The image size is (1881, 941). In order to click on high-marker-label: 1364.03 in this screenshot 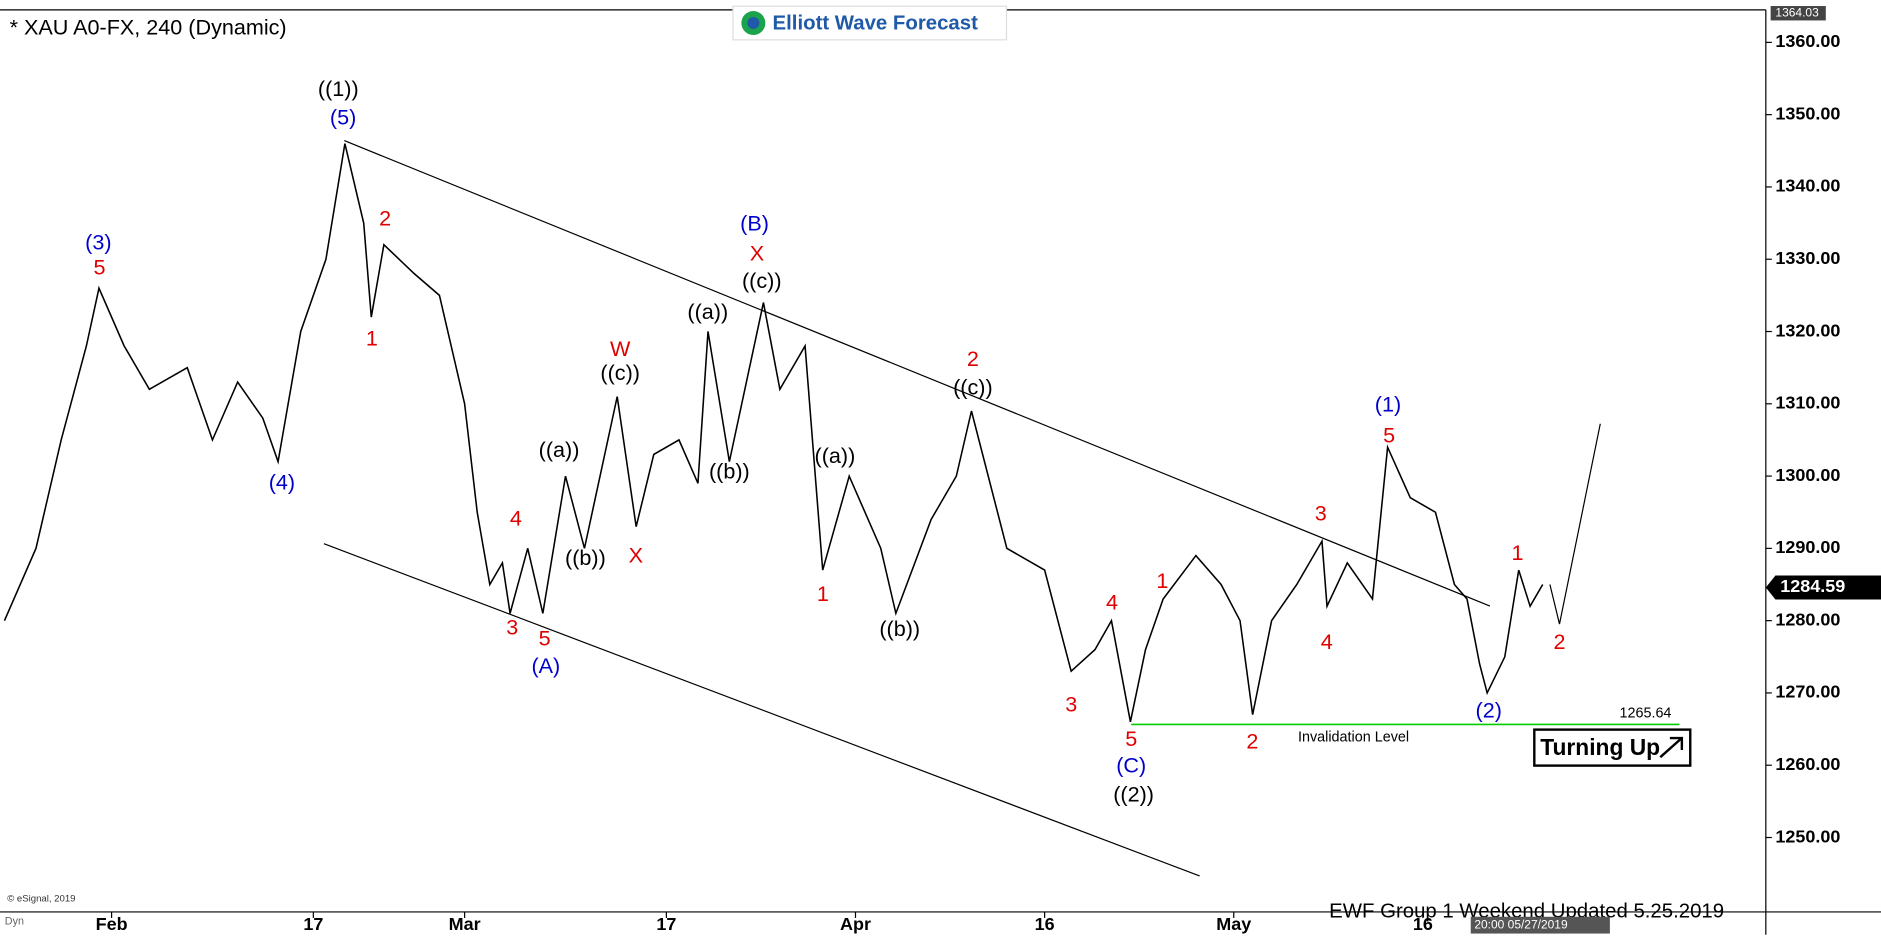, I will do `click(1797, 12)`.